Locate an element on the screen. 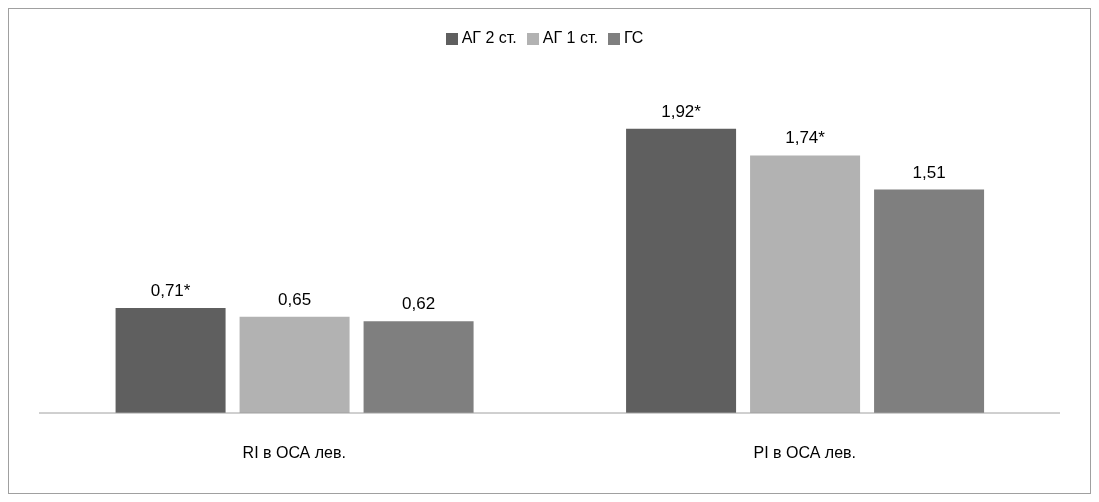 The width and height of the screenshot is (1099, 502). data-label: 1,92* is located at coordinates (681, 111).